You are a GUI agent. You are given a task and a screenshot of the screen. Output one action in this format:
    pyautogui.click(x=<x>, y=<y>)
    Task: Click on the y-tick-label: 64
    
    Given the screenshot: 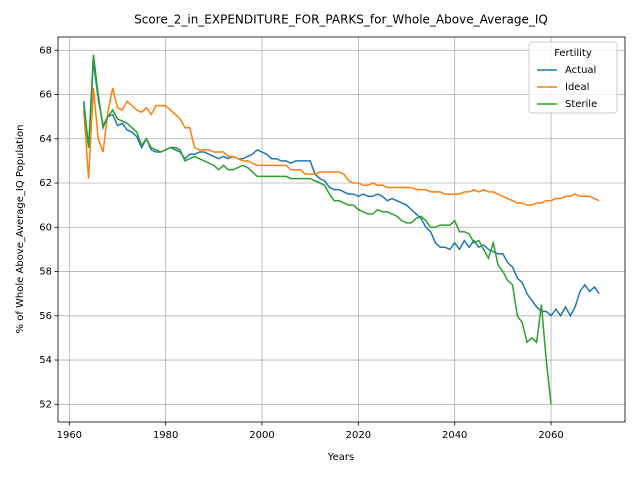 What is the action you would take?
    pyautogui.click(x=45, y=139)
    